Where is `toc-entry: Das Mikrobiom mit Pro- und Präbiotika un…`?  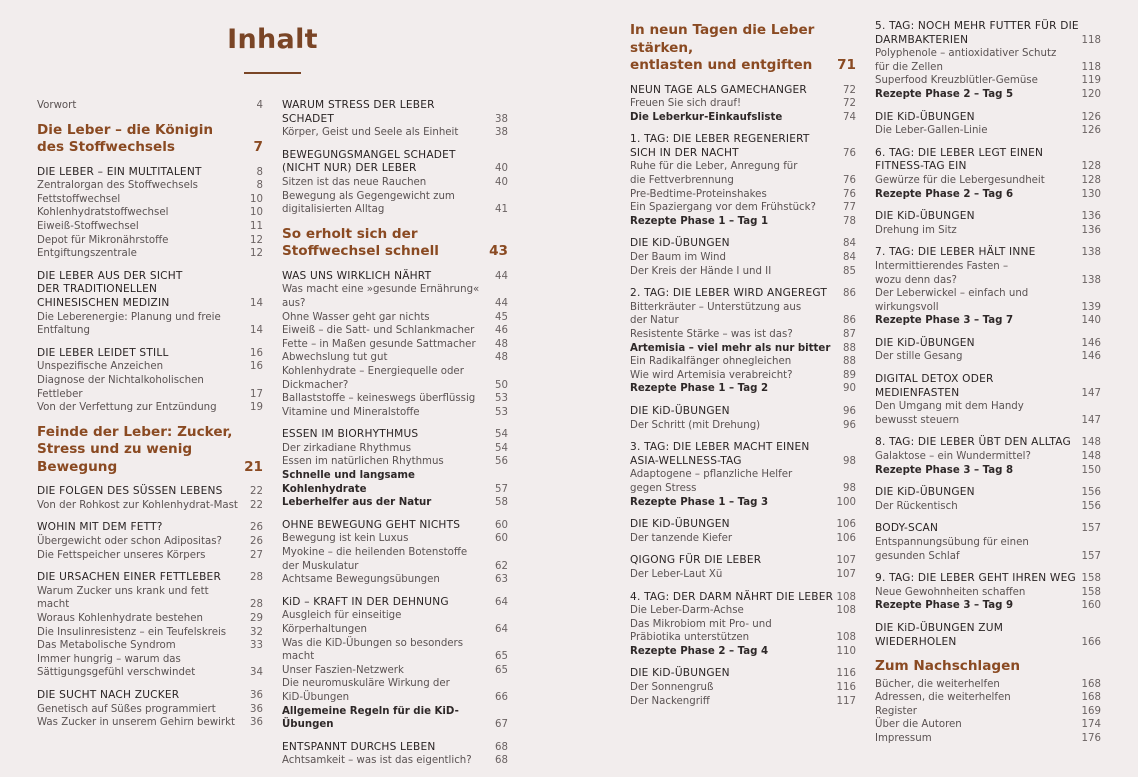
toc-entry: Das Mikrobiom mit Pro- und Präbiotika un… is located at coordinates (743, 631).